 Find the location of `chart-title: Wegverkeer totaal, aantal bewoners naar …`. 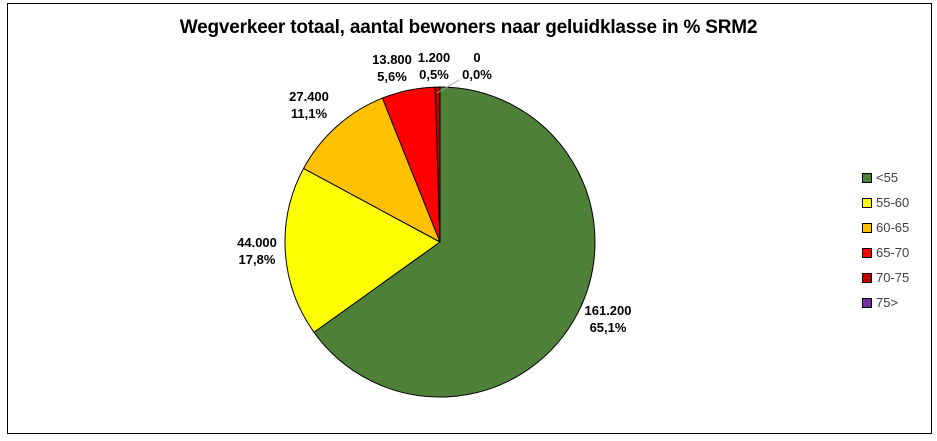

chart-title: Wegverkeer totaal, aantal bewoners naar … is located at coordinates (468, 27).